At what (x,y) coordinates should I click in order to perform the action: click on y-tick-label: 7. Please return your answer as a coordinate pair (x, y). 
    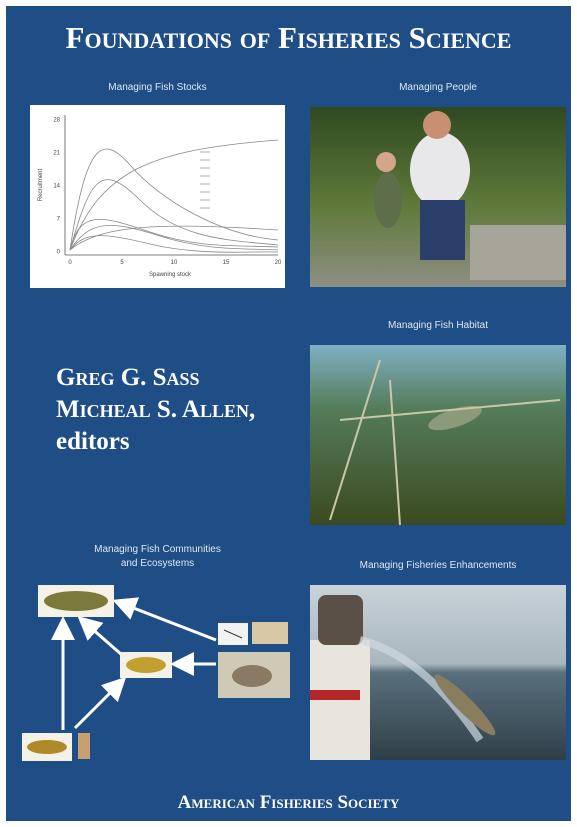
    Looking at the image, I should click on (59, 220).